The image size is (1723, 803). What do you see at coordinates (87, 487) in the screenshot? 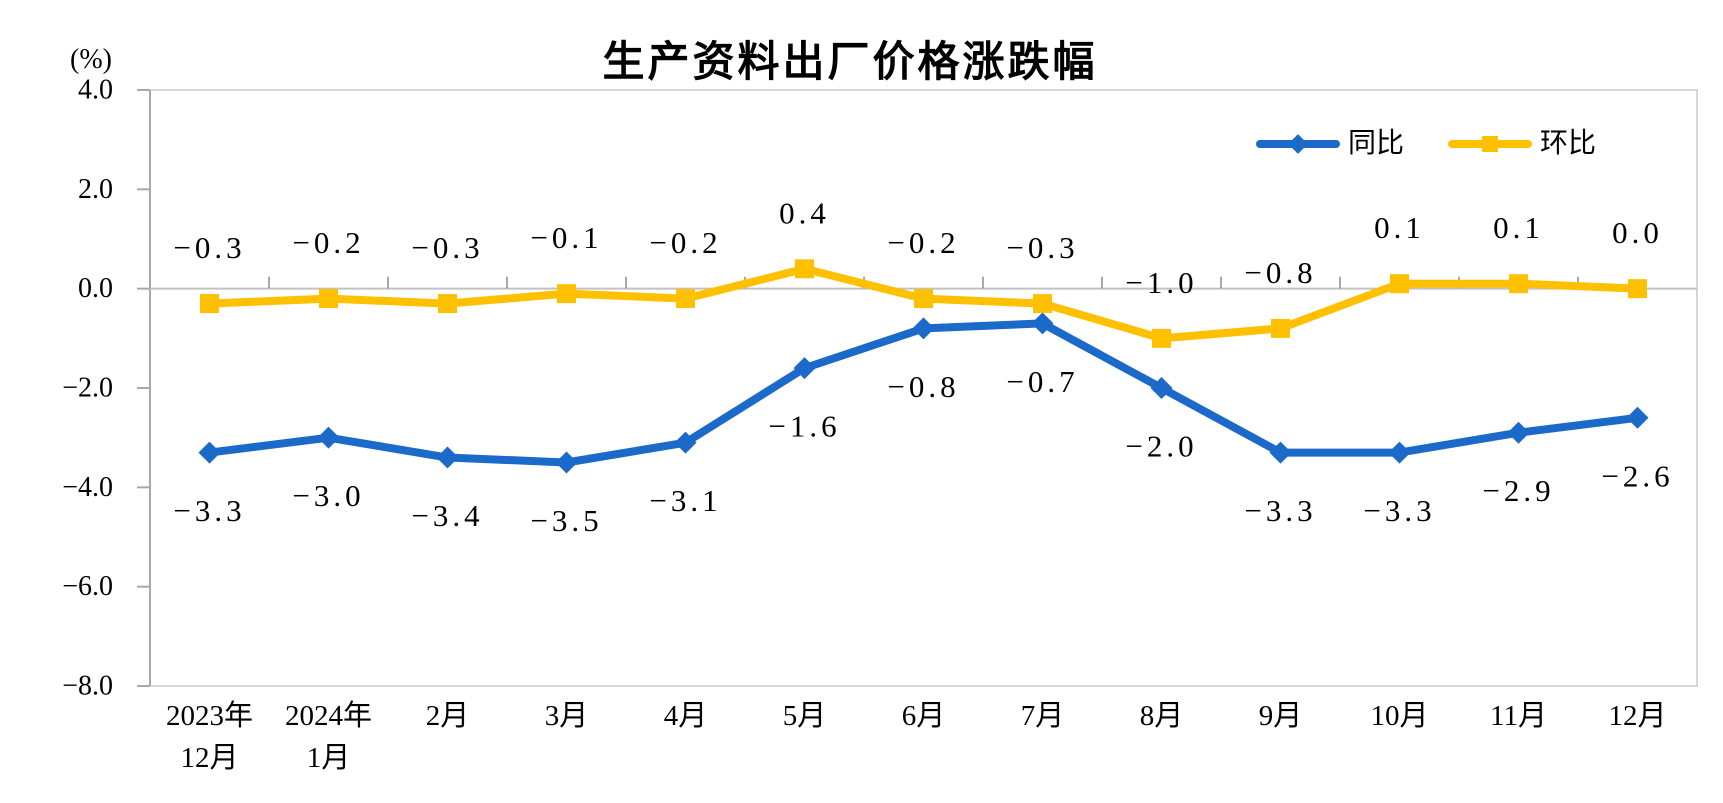
I see `y-axis-tick-label: −4.0` at bounding box center [87, 487].